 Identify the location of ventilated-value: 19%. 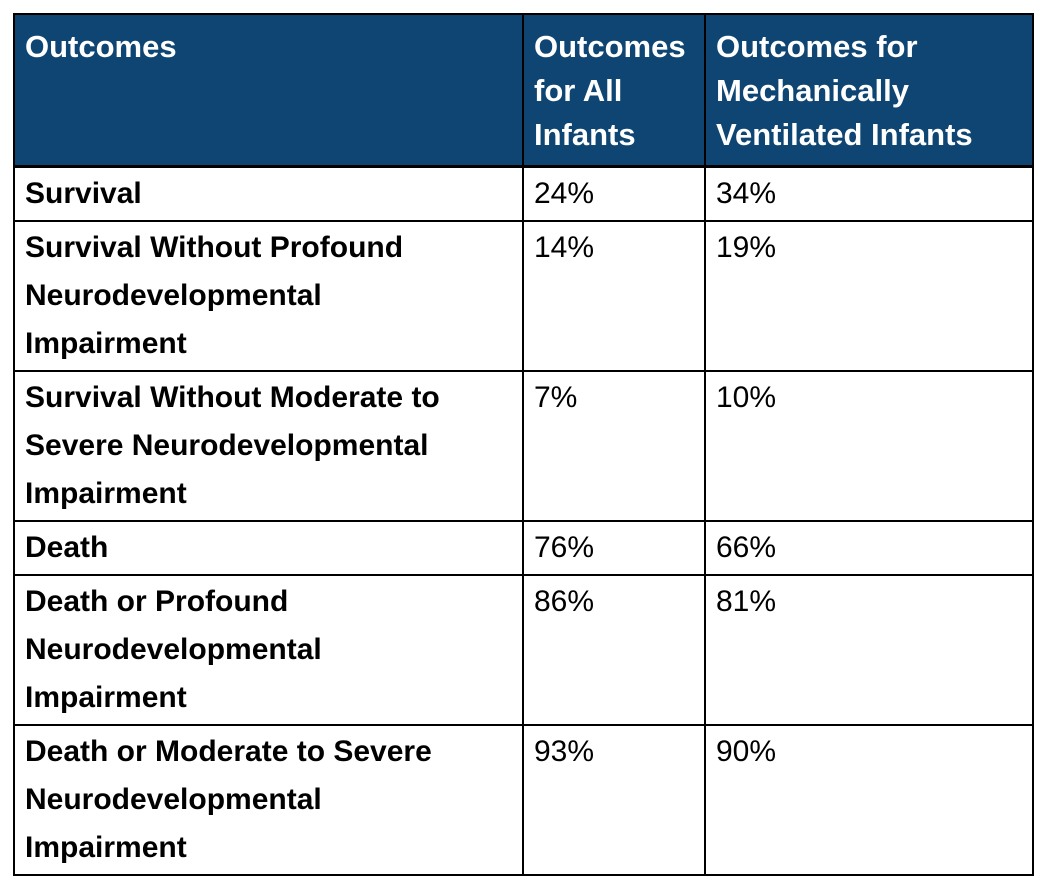
(869, 296).